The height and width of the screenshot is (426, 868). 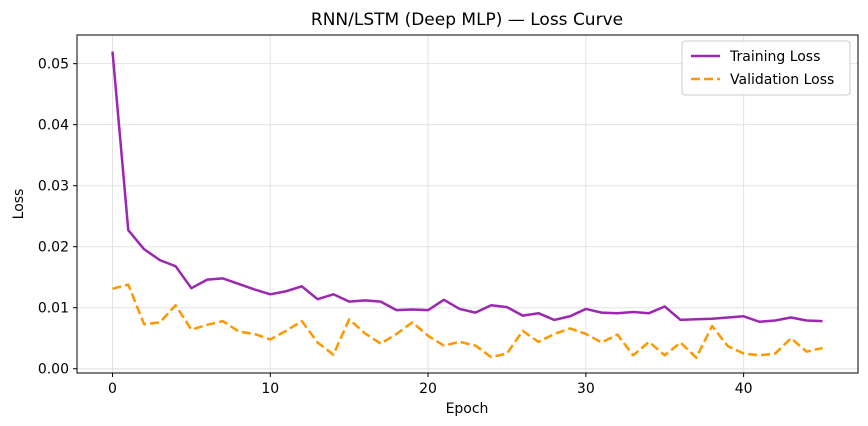 I want to click on legend-label: Training Loss, so click(x=774, y=57).